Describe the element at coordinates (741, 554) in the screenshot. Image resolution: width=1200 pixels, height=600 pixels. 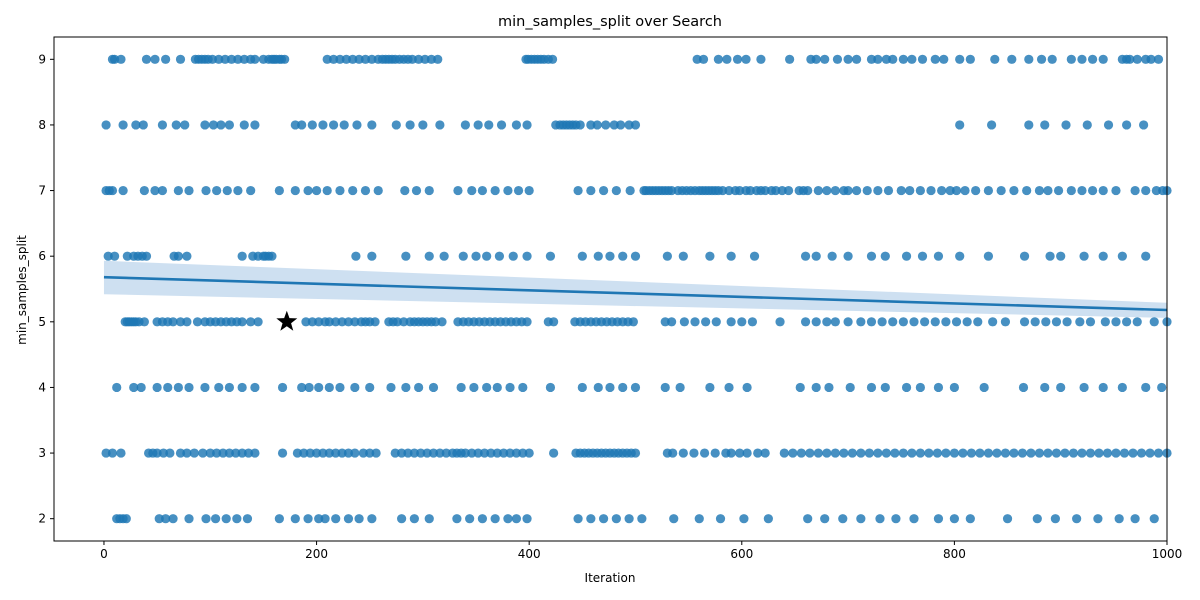
I see `x-tick-label: 600` at that location.